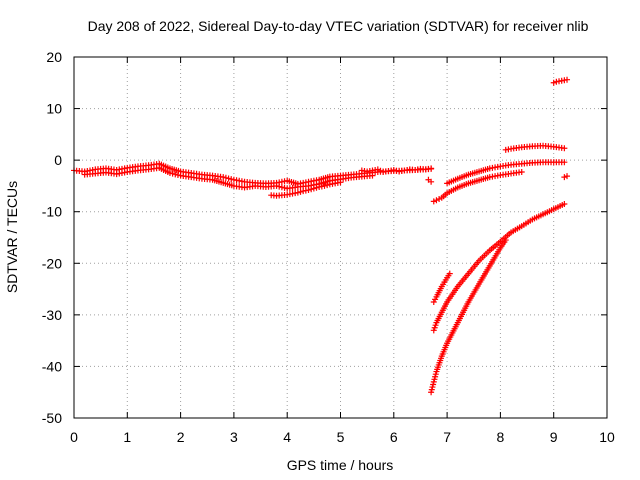  What do you see at coordinates (234, 437) in the screenshot?
I see `x-tick-label: 3` at bounding box center [234, 437].